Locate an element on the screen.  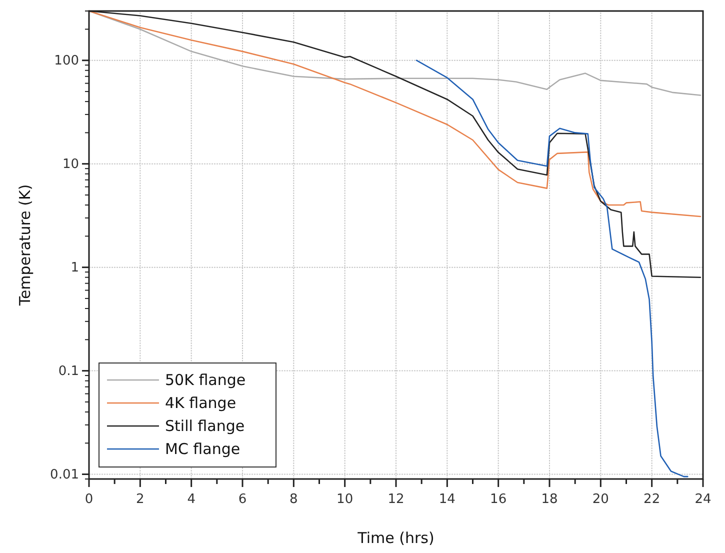
x-tick-label: 14 is located at coordinates (447, 499).